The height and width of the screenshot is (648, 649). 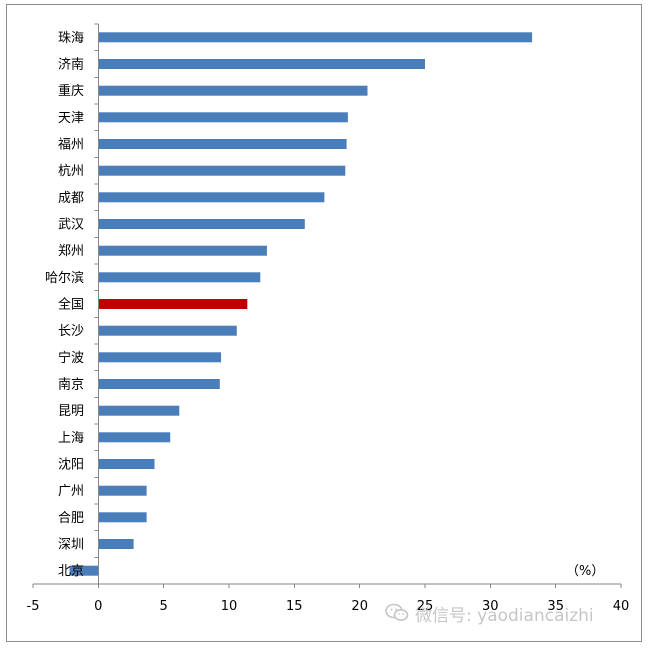 What do you see at coordinates (71, 358) in the screenshot?
I see `category-label: 宁波` at bounding box center [71, 358].